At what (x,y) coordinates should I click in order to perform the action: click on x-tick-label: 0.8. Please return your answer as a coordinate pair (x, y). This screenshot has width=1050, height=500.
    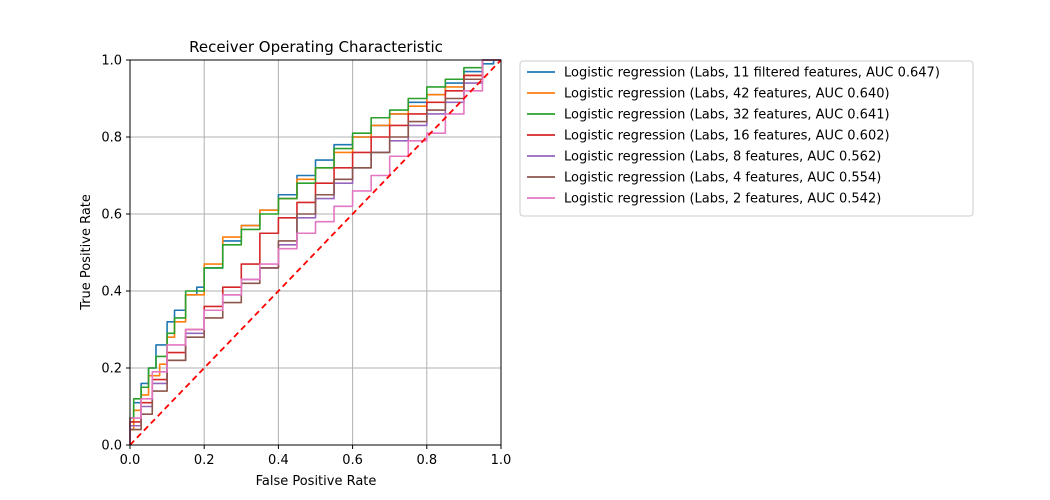
    Looking at the image, I should click on (426, 460).